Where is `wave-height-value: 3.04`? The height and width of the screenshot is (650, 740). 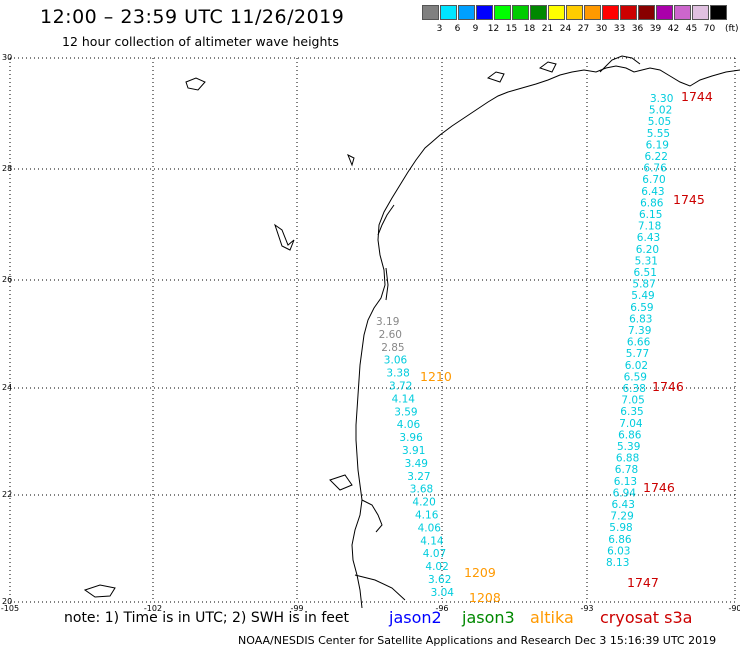 wave-height-value: 3.04 is located at coordinates (443, 593).